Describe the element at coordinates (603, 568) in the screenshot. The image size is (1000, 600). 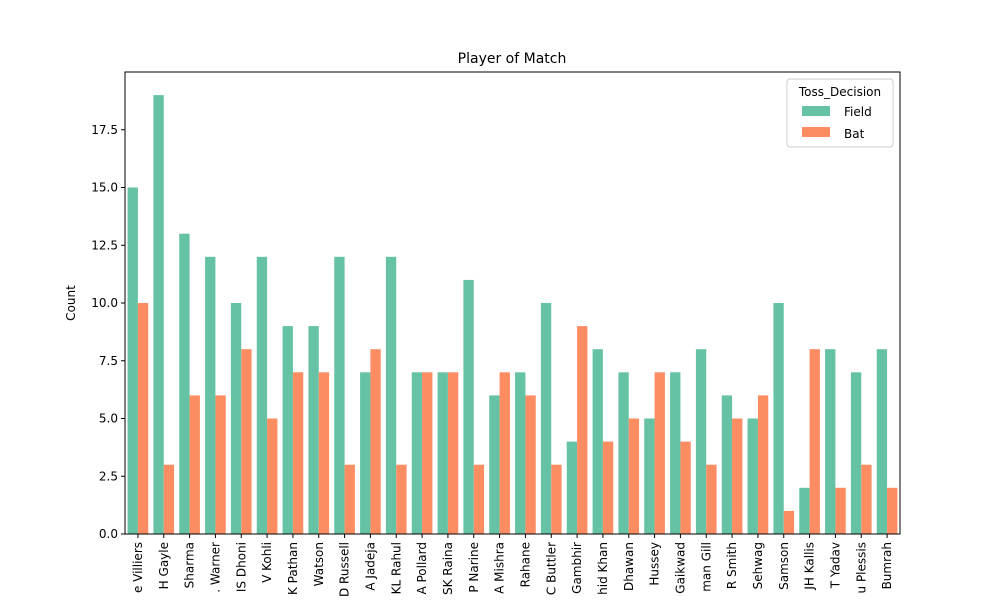
I see `x-tick-label: hid Khan` at that location.